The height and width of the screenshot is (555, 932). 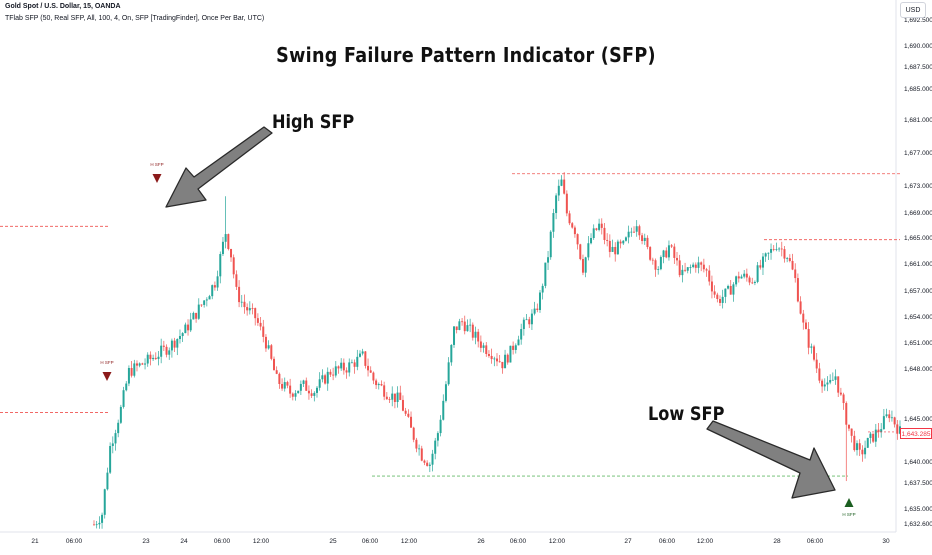 I want to click on currency-selector: USD, so click(x=913, y=10).